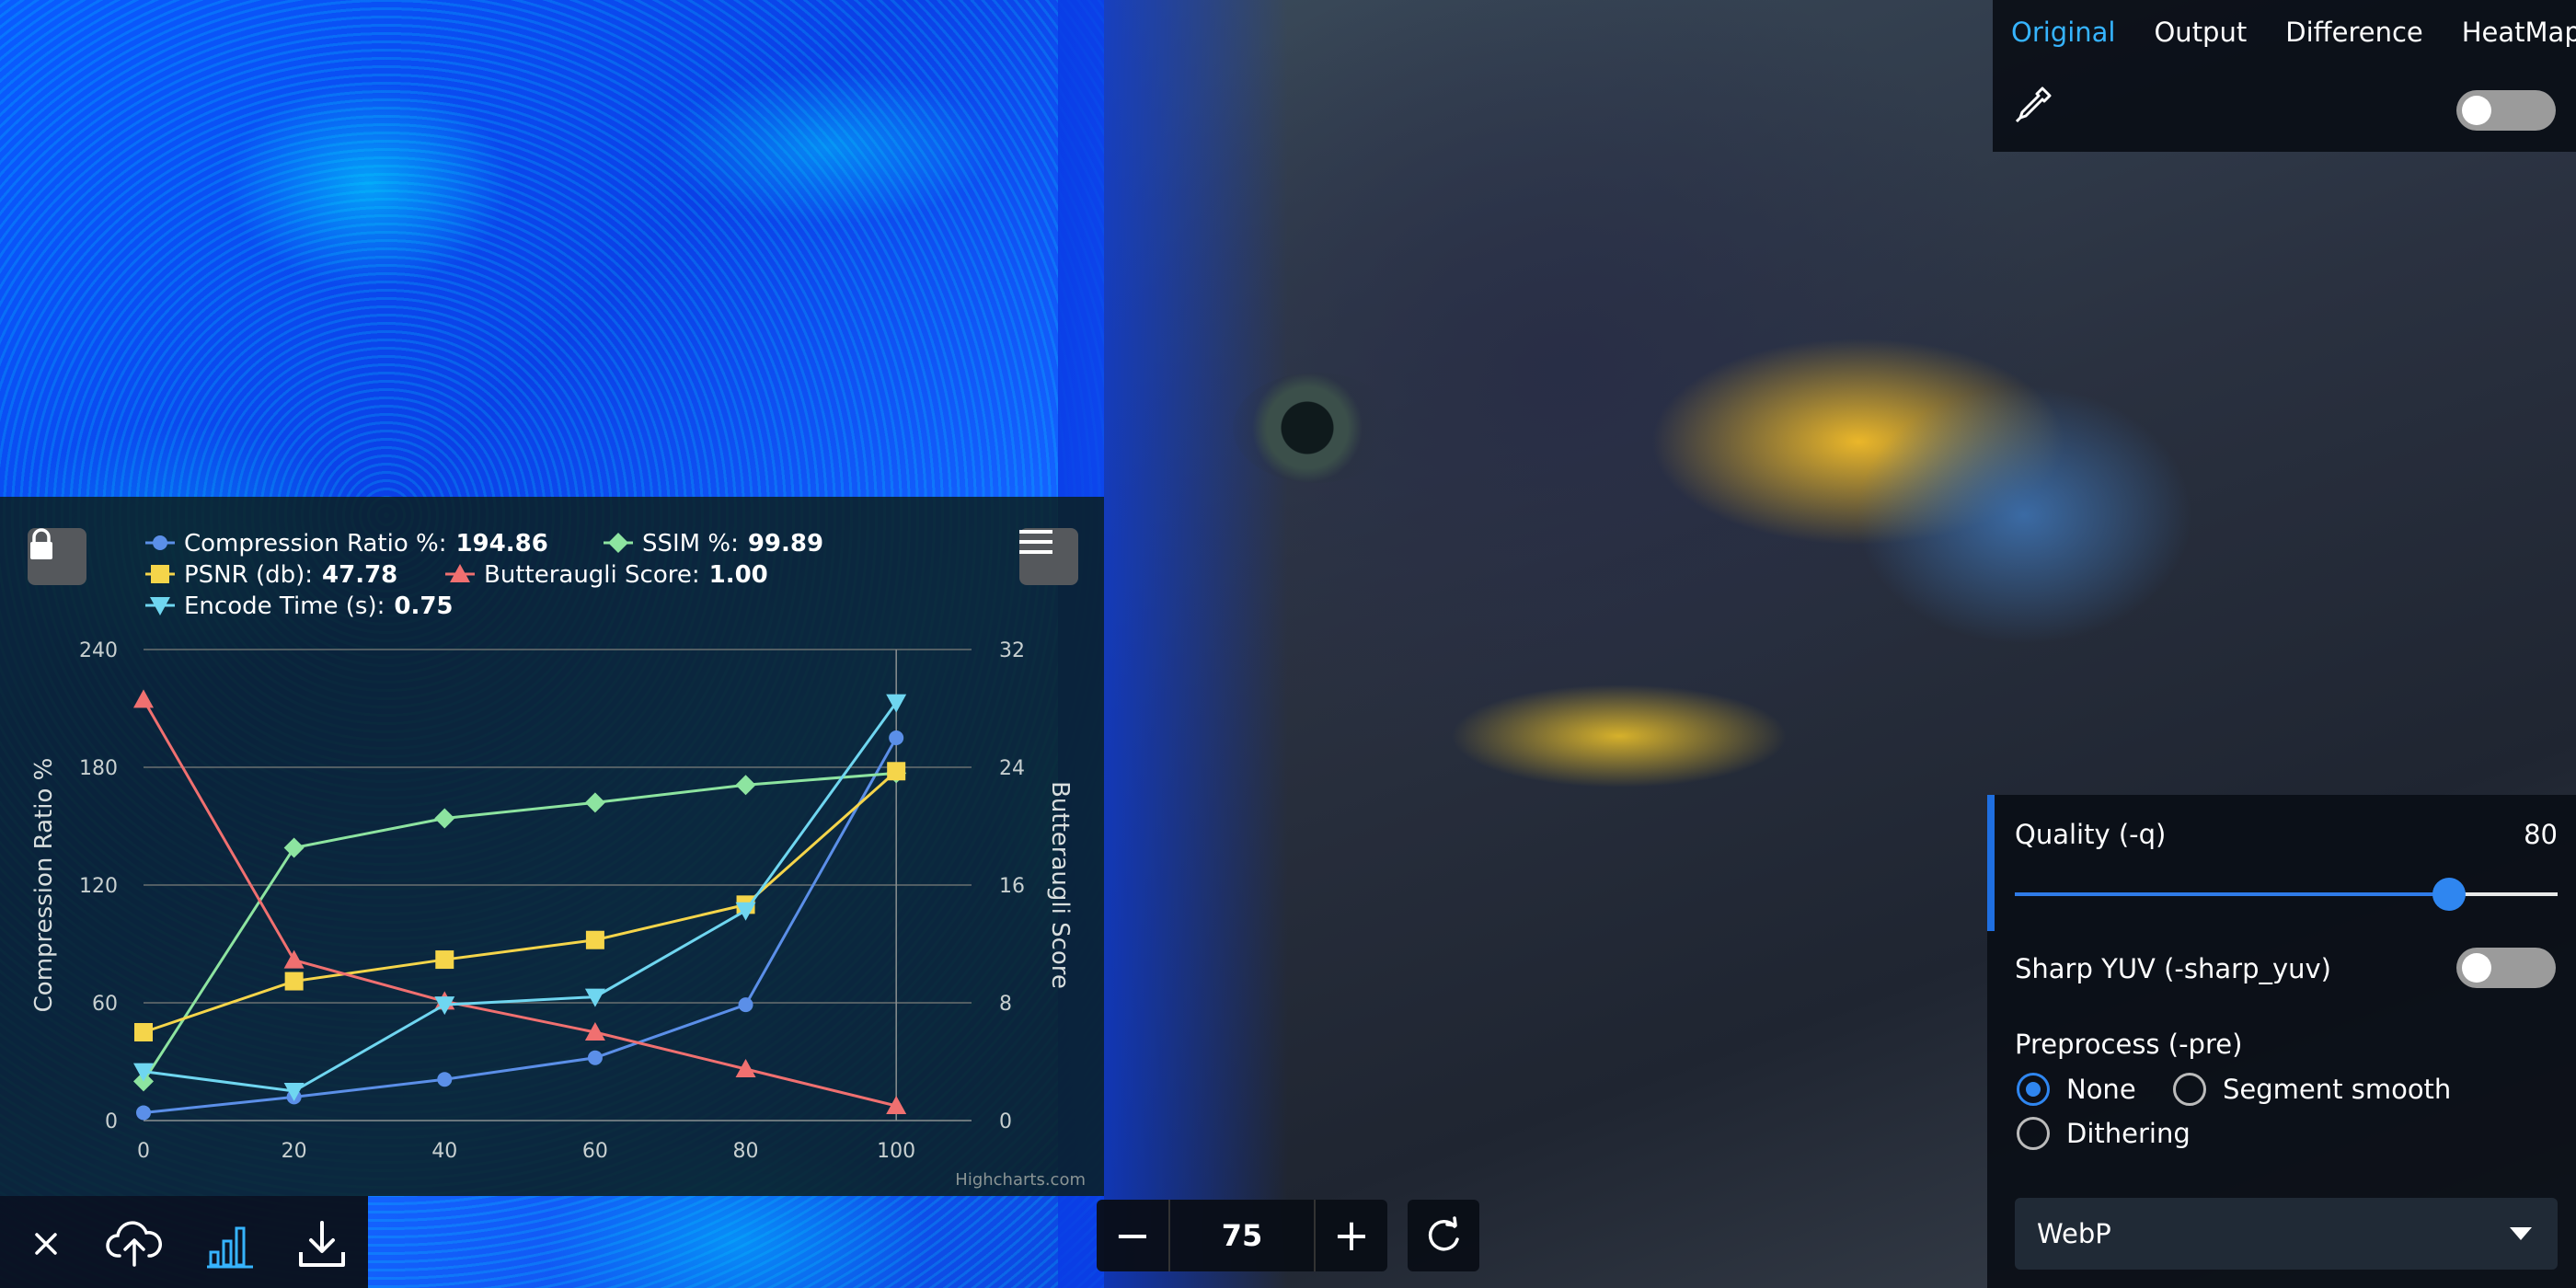 The height and width of the screenshot is (1288, 2576). What do you see at coordinates (57, 556) in the screenshot?
I see `lock-button` at bounding box center [57, 556].